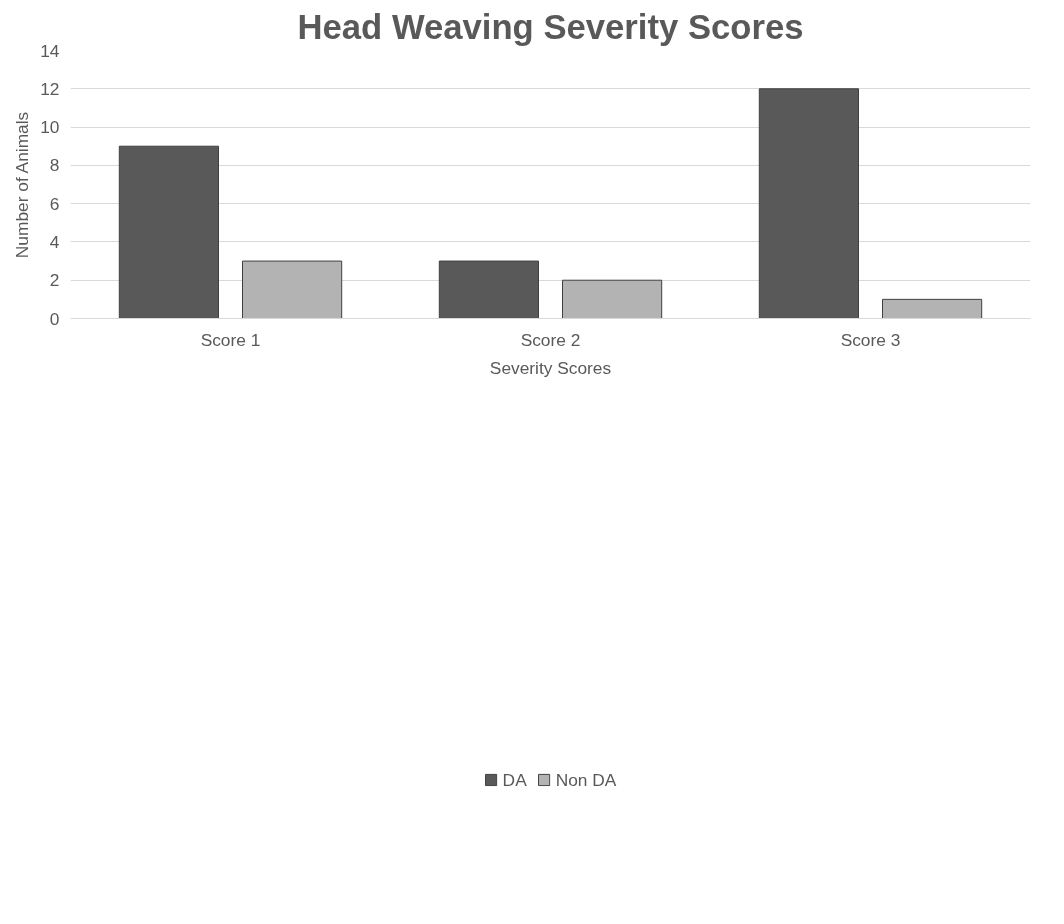  I want to click on y-tick-label: 6, so click(54, 203).